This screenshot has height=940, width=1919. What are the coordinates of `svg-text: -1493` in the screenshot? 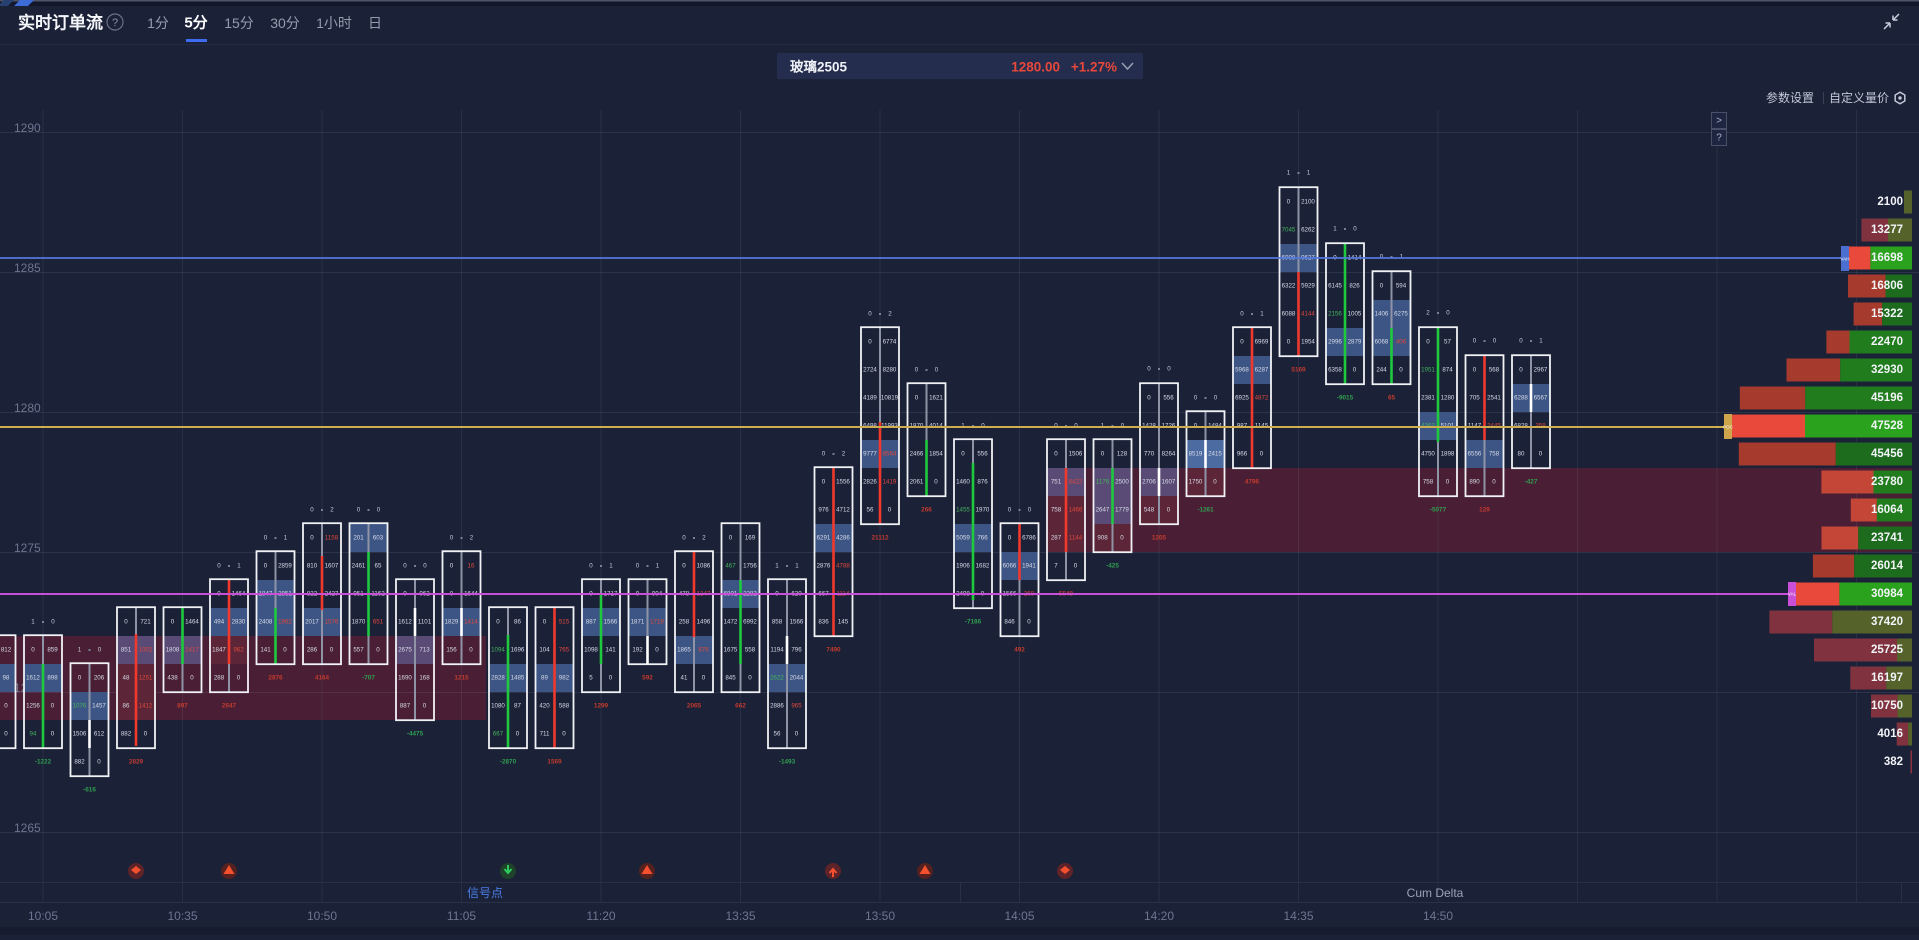 It's located at (787, 762).